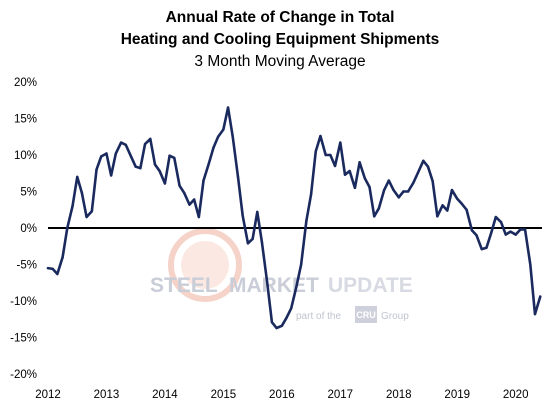  Describe the element at coordinates (23, 302) in the screenshot. I see `y-tick-label: -10%` at that location.